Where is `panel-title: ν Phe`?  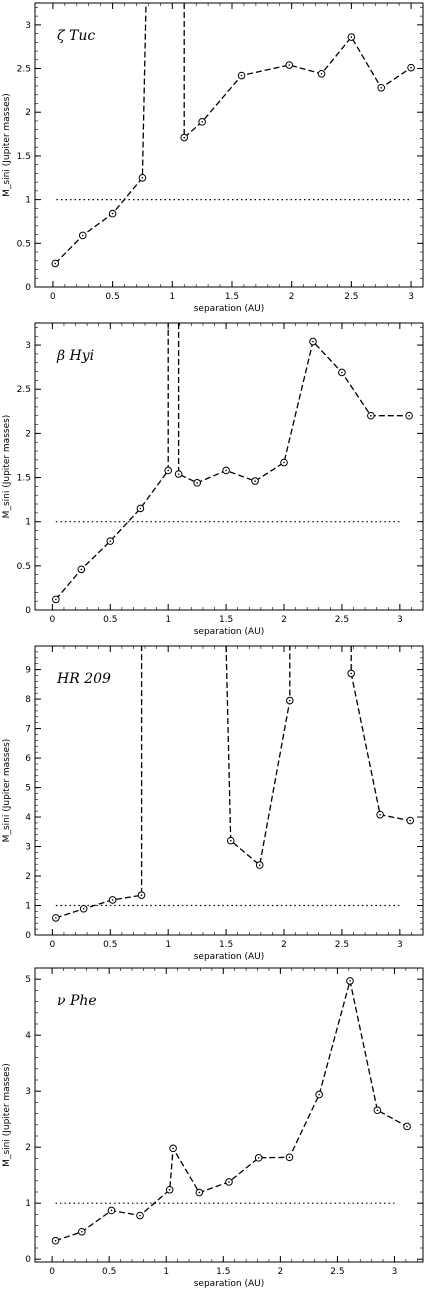
panel-title: ν Phe is located at coordinates (77, 1001).